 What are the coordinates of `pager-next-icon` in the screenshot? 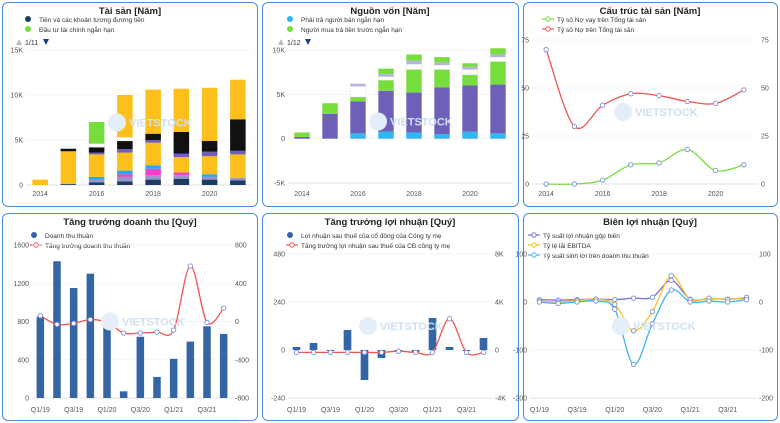 It's located at (308, 42).